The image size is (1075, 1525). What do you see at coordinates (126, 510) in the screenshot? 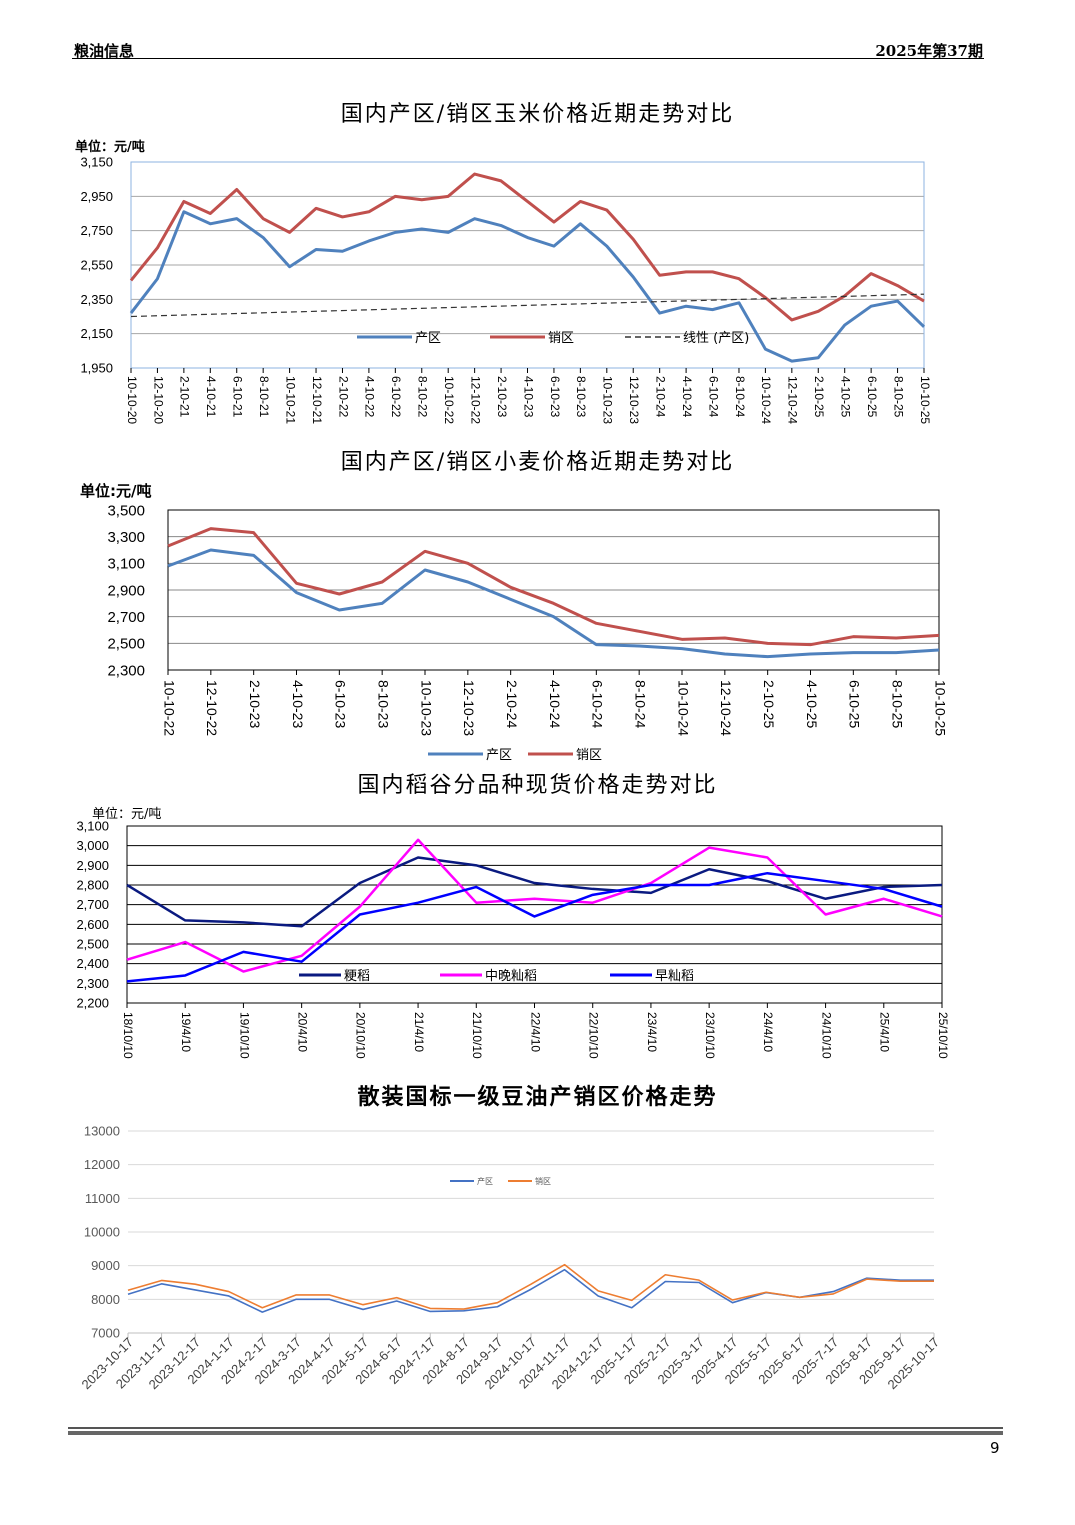
I see `wheat-y-tick-label: 3,500` at bounding box center [126, 510].